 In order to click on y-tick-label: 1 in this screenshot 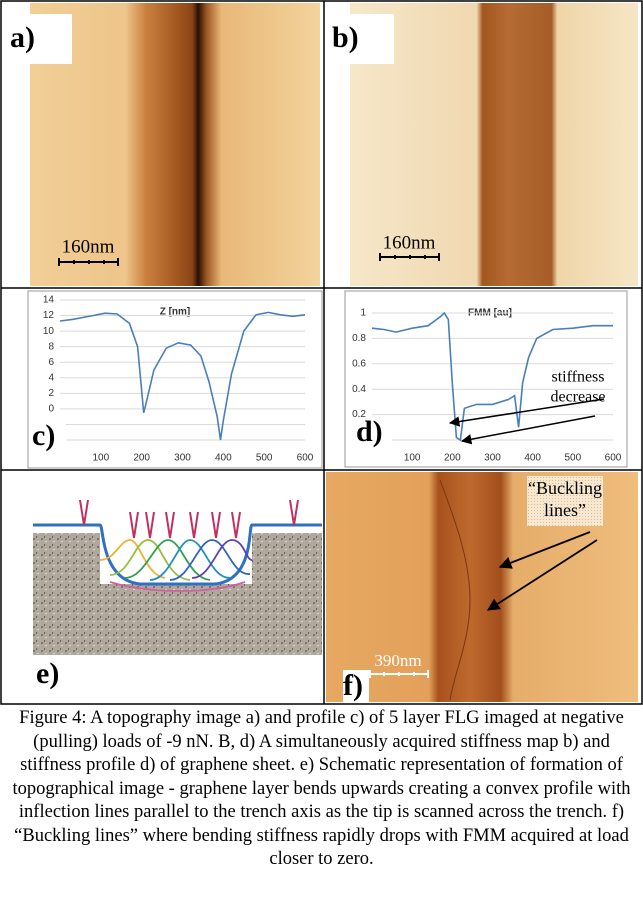, I will do `click(363, 313)`.